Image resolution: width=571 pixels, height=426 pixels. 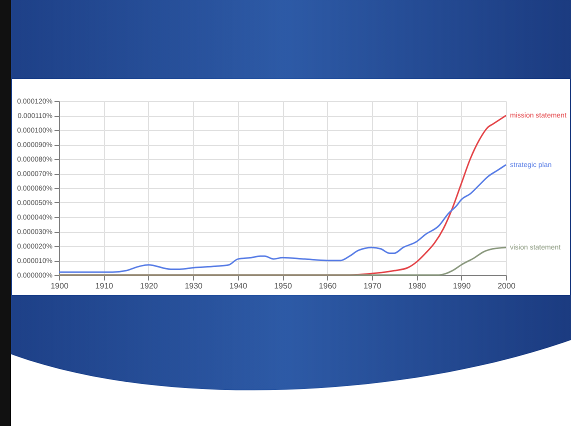 What do you see at coordinates (373, 286) in the screenshot?
I see `x-tick-label: 1970` at bounding box center [373, 286].